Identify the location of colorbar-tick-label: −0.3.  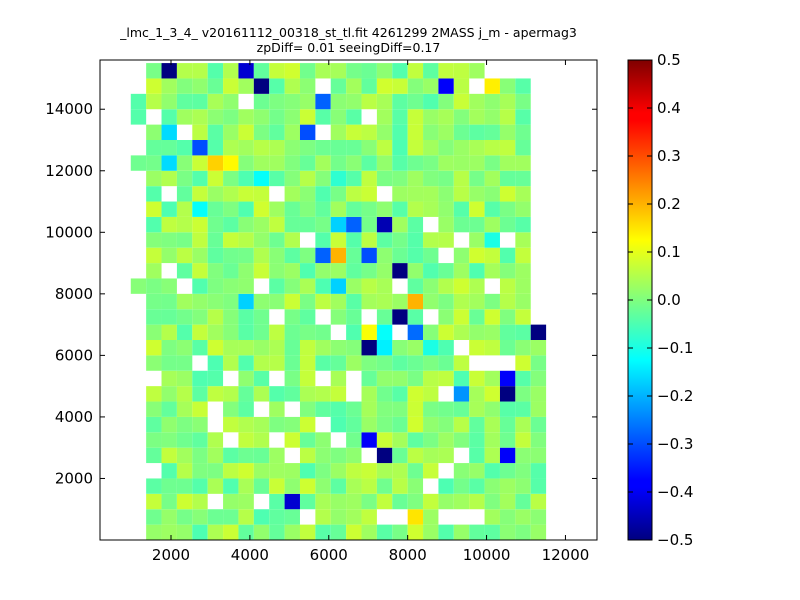
(675, 444).